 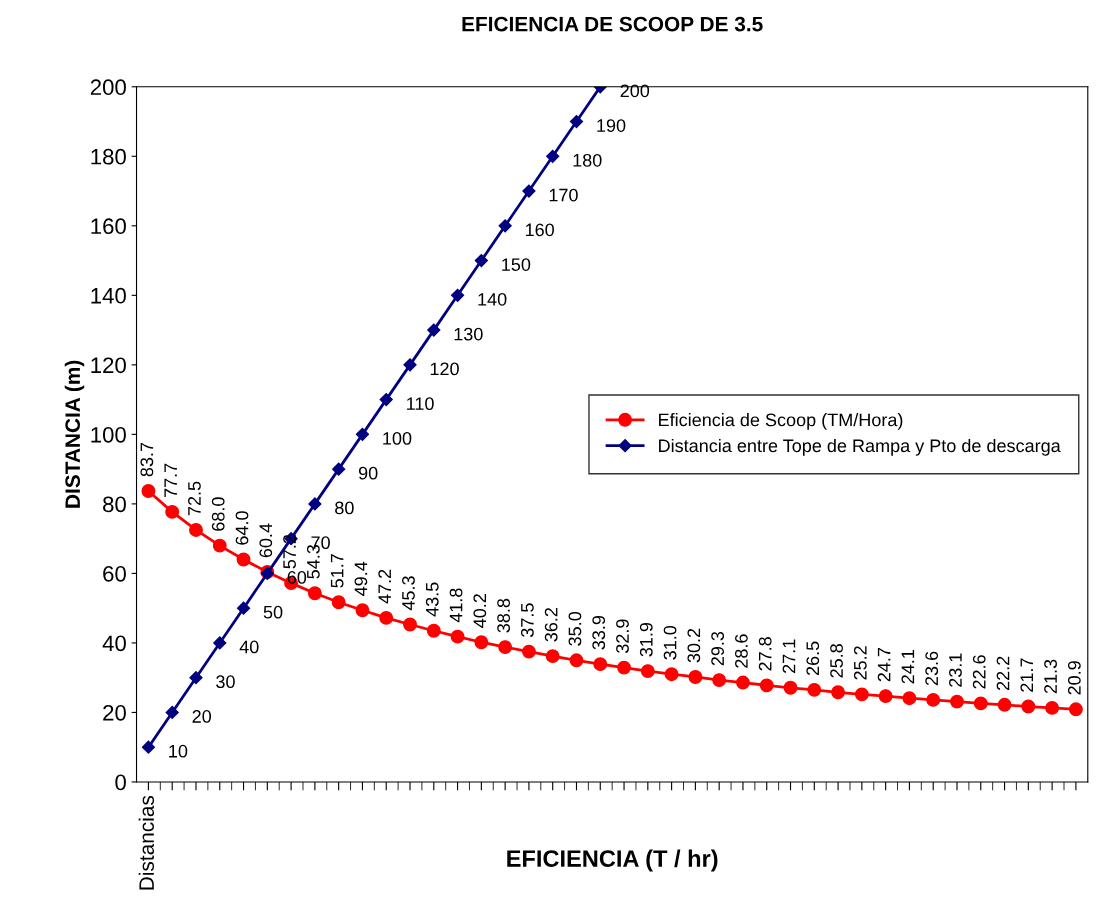 I want to click on legend-label: Eficiencia de Scoop (TM/Hora), so click(x=781, y=421).